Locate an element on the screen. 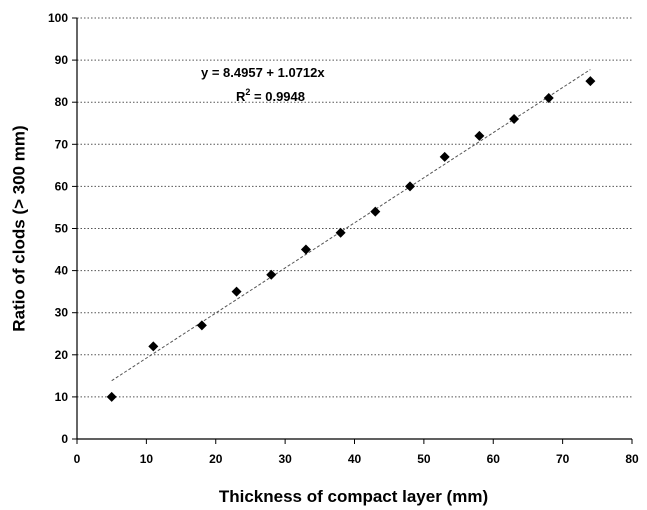  y-tick-label: 100 is located at coordinates (58, 18).